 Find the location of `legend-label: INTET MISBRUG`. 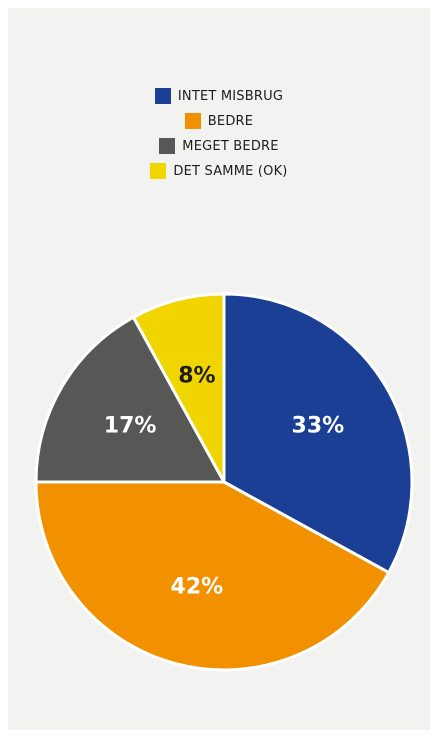

legend-label: INTET MISBRUG is located at coordinates (230, 96).